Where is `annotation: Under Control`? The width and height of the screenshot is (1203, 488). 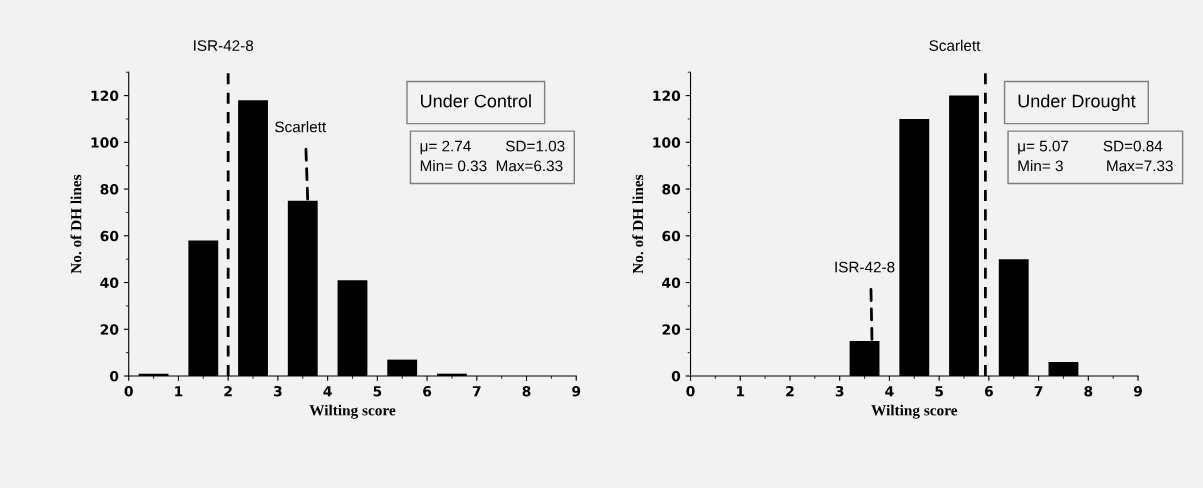 annotation: Under Control is located at coordinates (476, 101).